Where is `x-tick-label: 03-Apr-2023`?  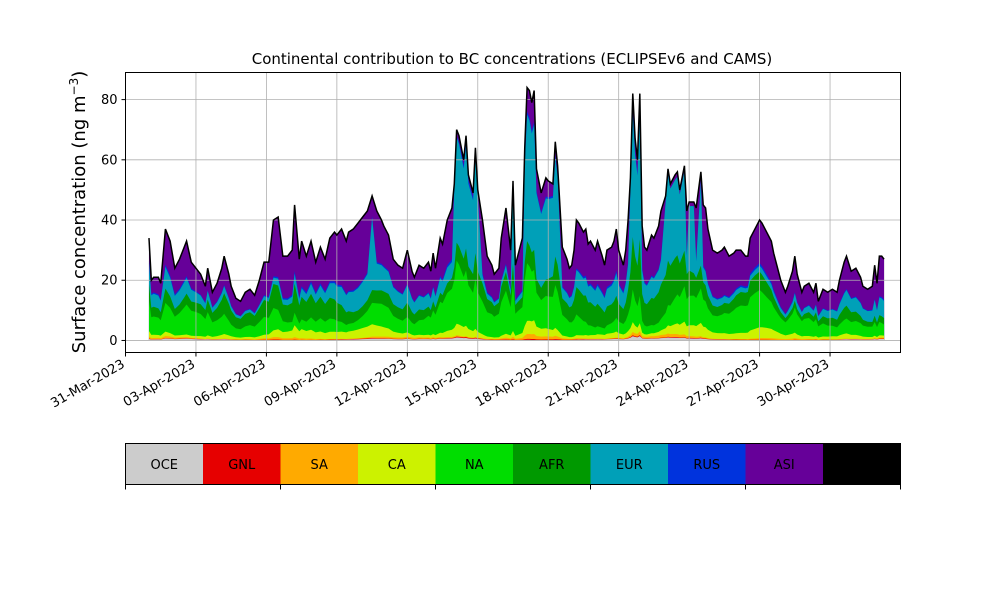
x-tick-label: 03-Apr-2023 is located at coordinates (159, 383).